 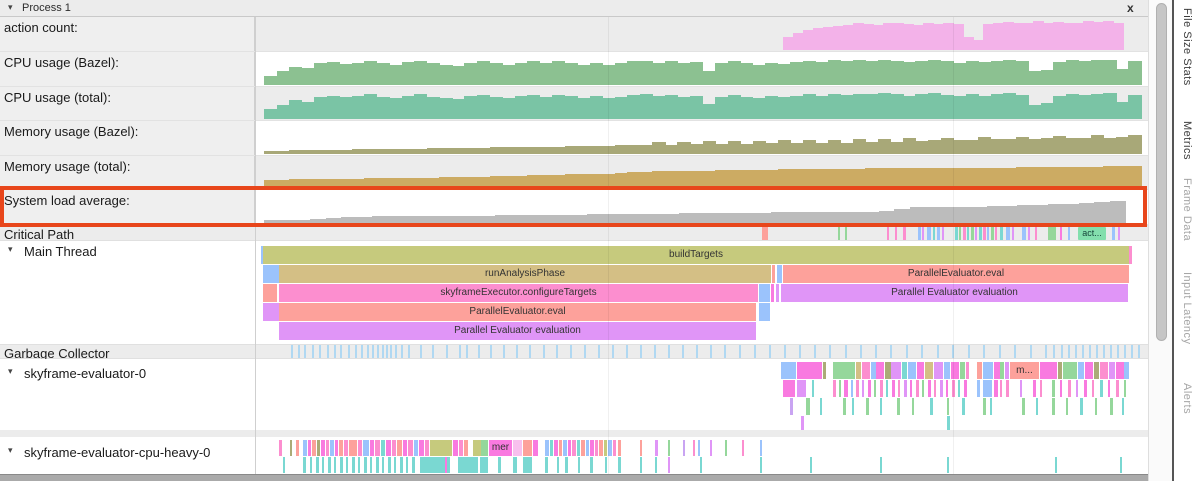 What do you see at coordinates (1187, 399) in the screenshot?
I see `tab-alerts: Alerts` at bounding box center [1187, 399].